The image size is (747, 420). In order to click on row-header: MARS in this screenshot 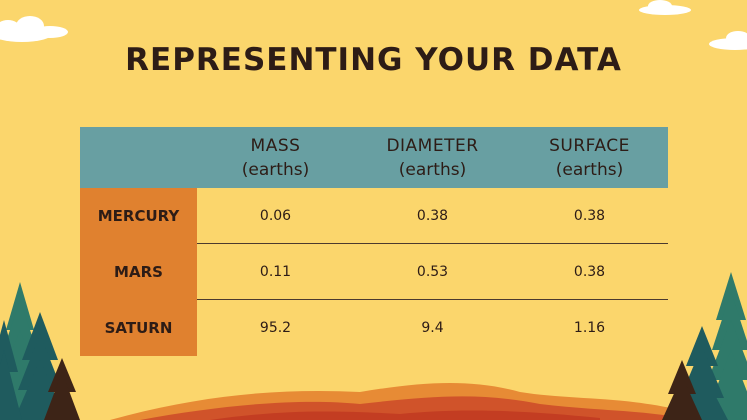, I will do `click(138, 272)`.